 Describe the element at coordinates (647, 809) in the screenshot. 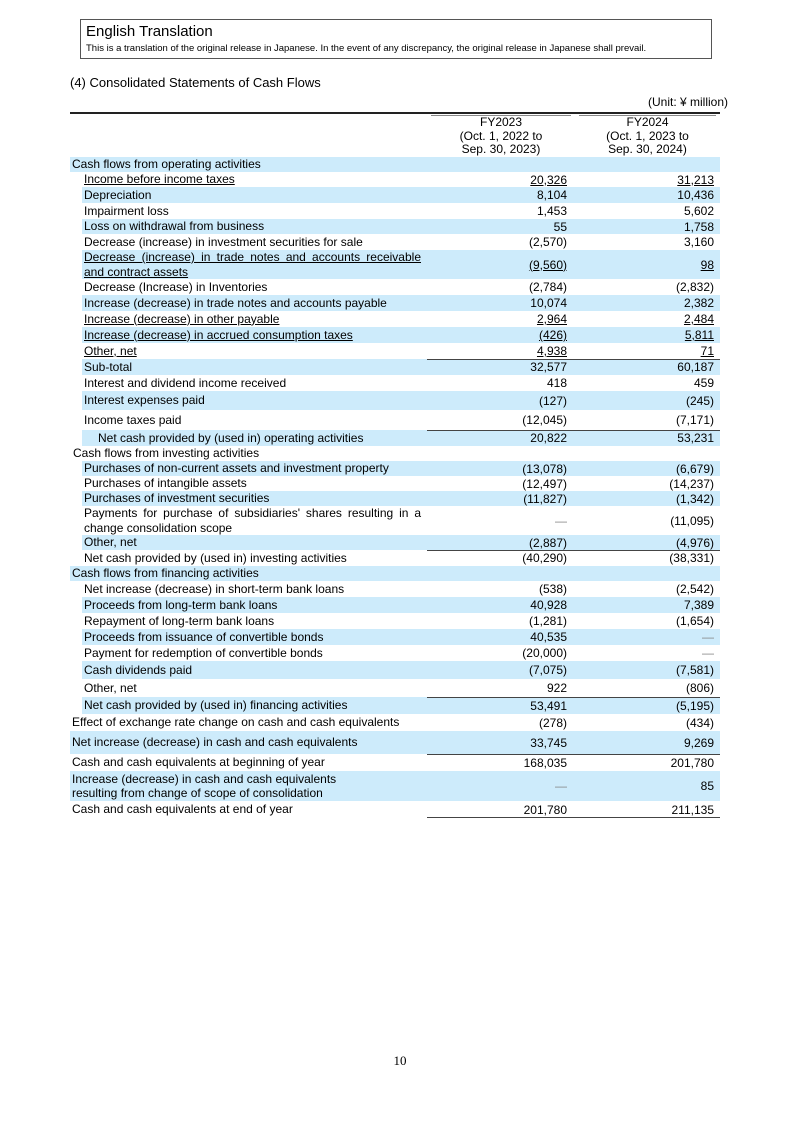

I see `value-fy2024: 211,135` at that location.